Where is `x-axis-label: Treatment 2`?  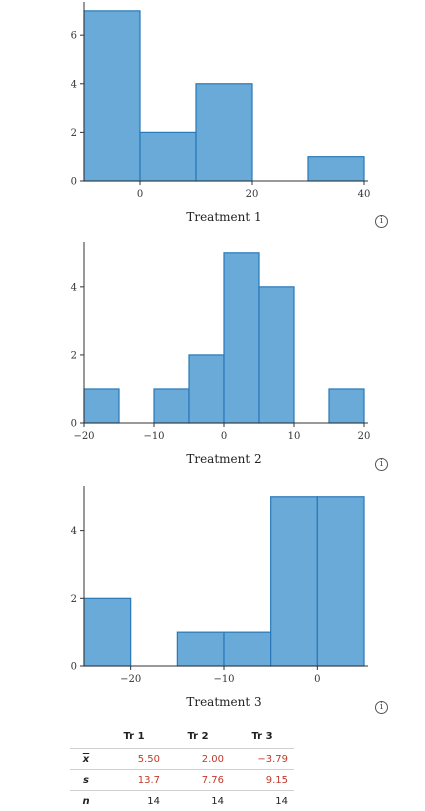 x-axis-label: Treatment 2 is located at coordinates (223, 459).